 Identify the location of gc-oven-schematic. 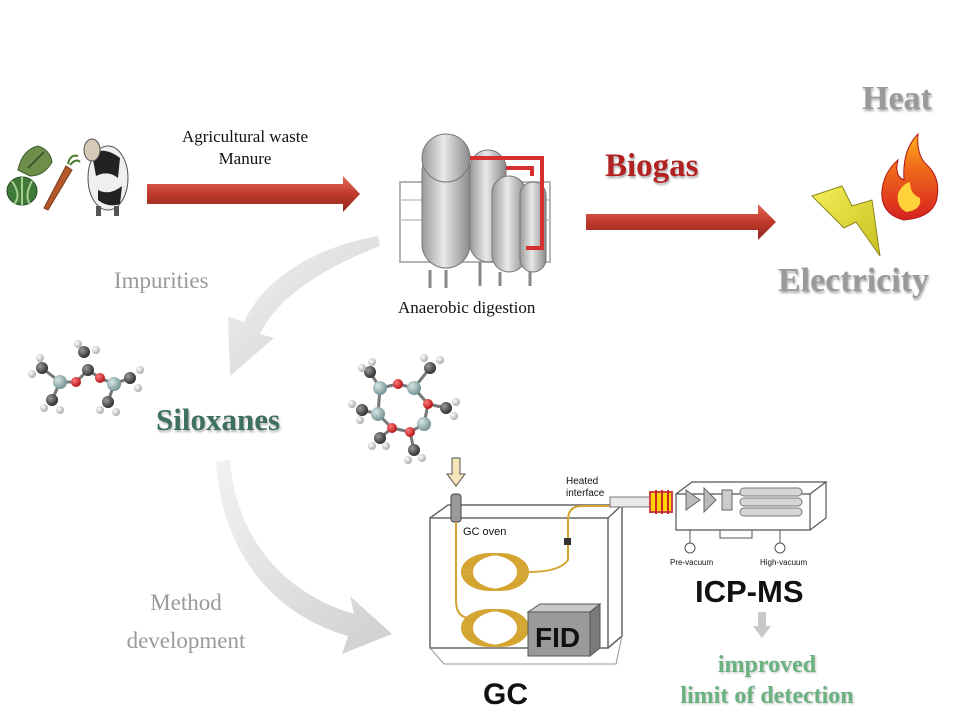
(529, 561).